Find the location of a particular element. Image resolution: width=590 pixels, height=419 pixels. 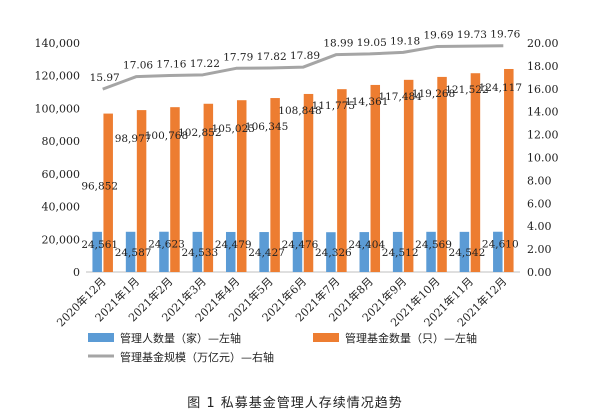

y-right-tick-label: 2.00 is located at coordinates (539, 249).